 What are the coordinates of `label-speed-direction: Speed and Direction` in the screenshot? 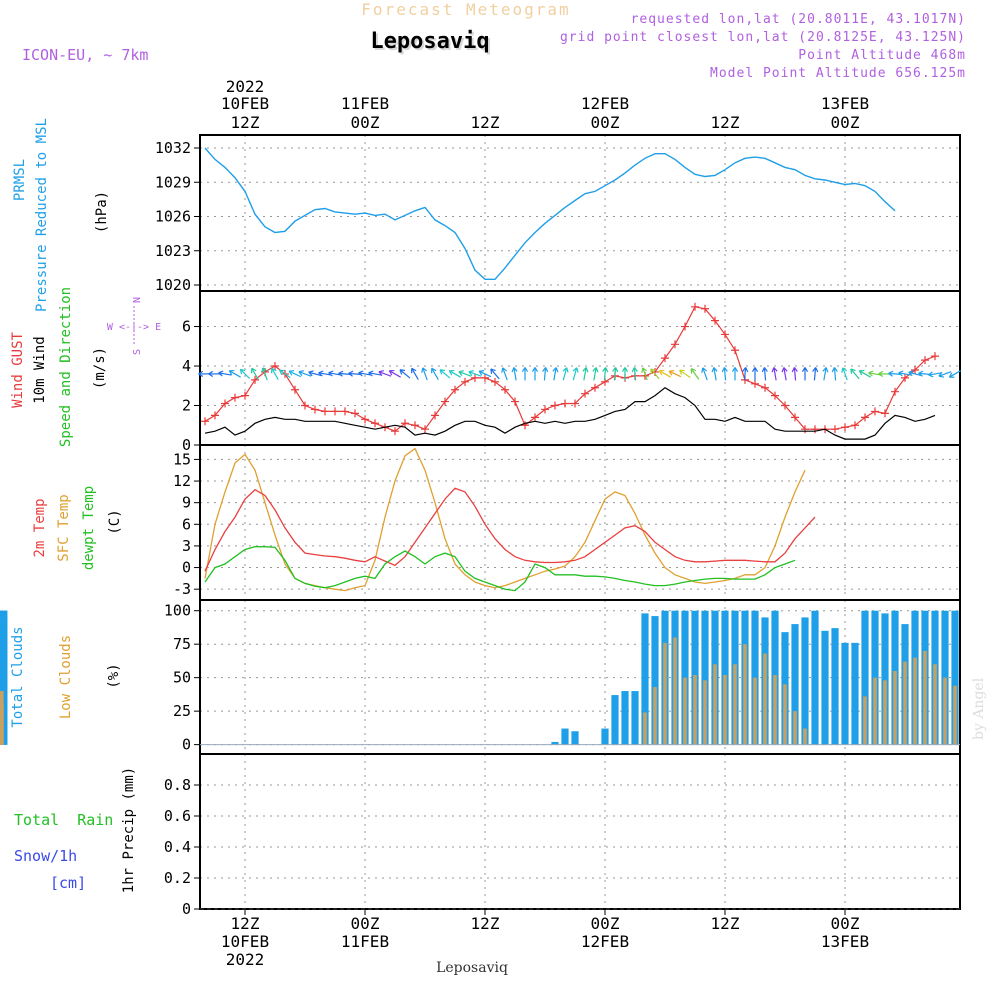 It's located at (66, 367).